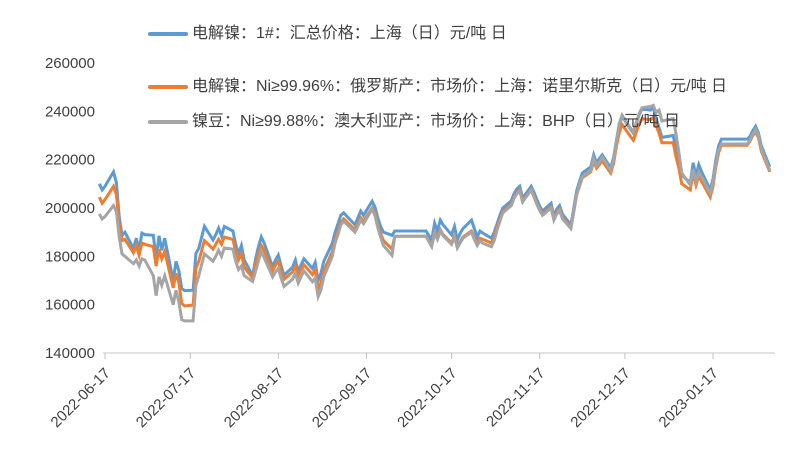 Image resolution: width=809 pixels, height=456 pixels. I want to click on legend-item-electrolytic-nickel-summary: 电解镍：1#：汇总价格：上海（日）元/吨 日, so click(474, 33).